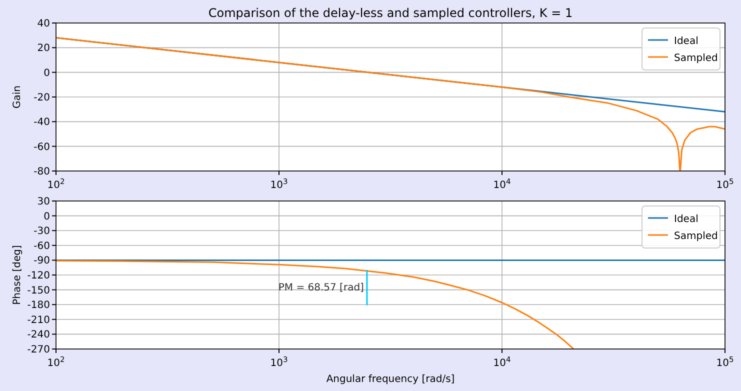 This screenshot has height=391, width=741. I want to click on y-tick-label: -210, so click(38, 320).